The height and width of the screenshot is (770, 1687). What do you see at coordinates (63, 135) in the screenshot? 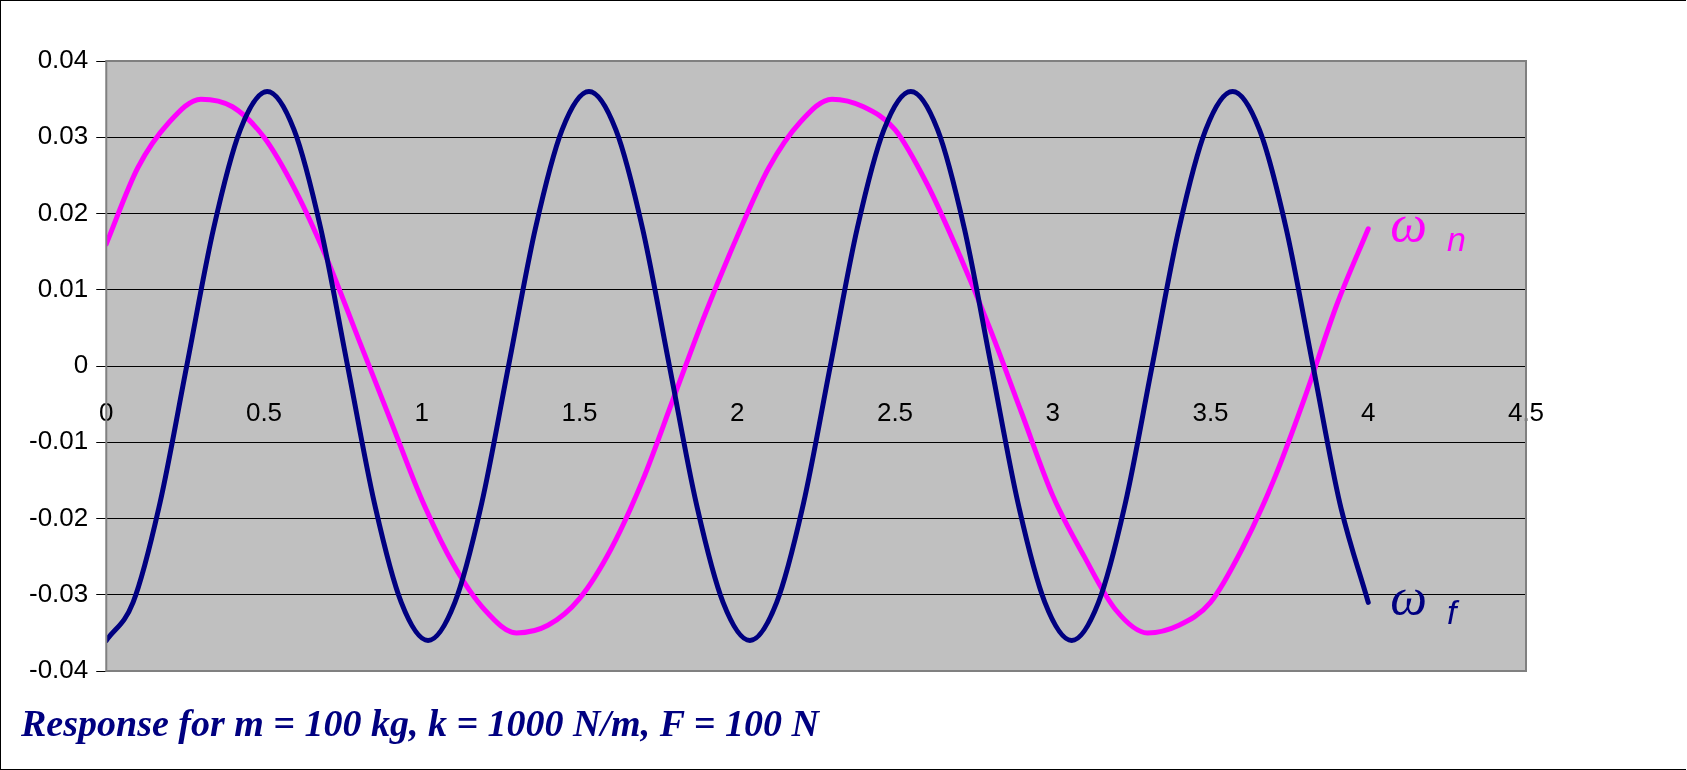
I see `y-tick-label: 0.03` at bounding box center [63, 135].